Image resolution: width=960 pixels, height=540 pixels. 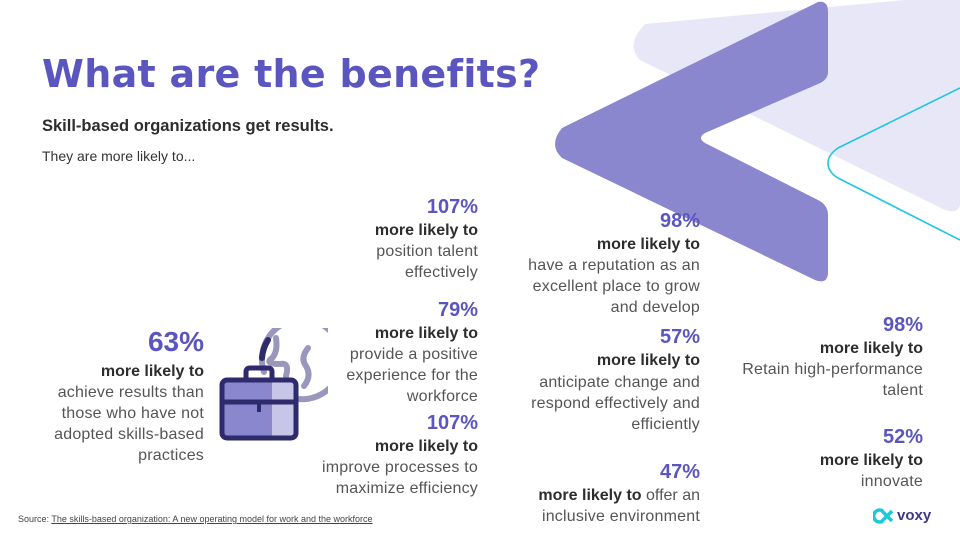 I want to click on stat-desc: Retain high-performance, so click(x=832, y=369).